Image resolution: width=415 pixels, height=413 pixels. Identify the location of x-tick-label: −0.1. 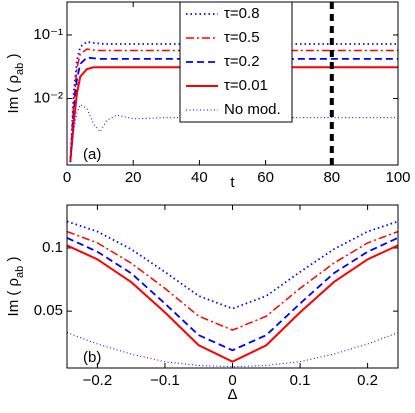
(165, 380).